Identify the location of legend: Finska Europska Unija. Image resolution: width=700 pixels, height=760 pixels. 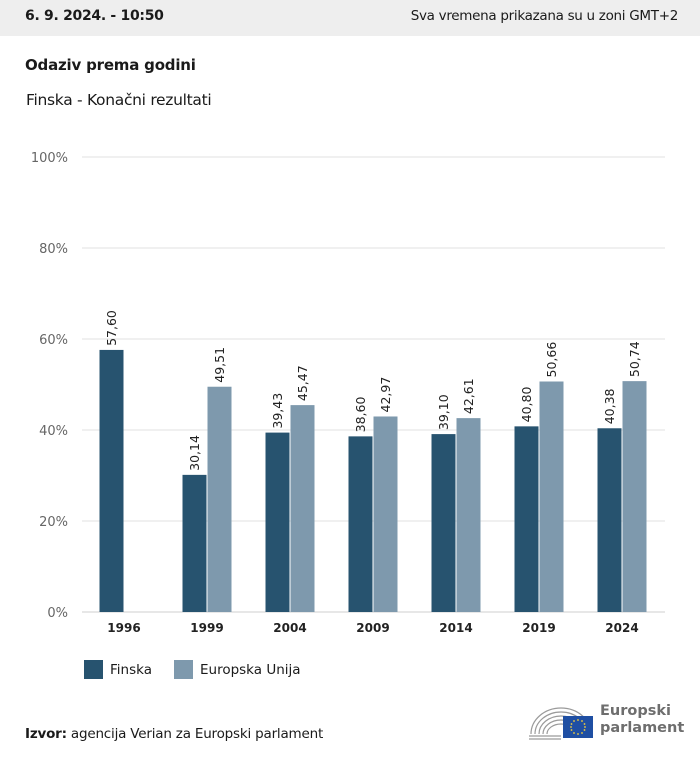
(203, 669).